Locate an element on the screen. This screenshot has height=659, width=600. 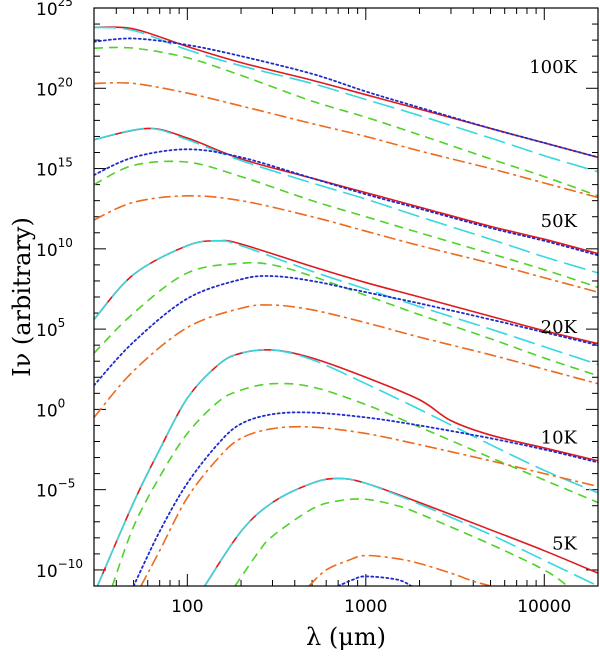
group-5k is located at coordinates (400, 531).